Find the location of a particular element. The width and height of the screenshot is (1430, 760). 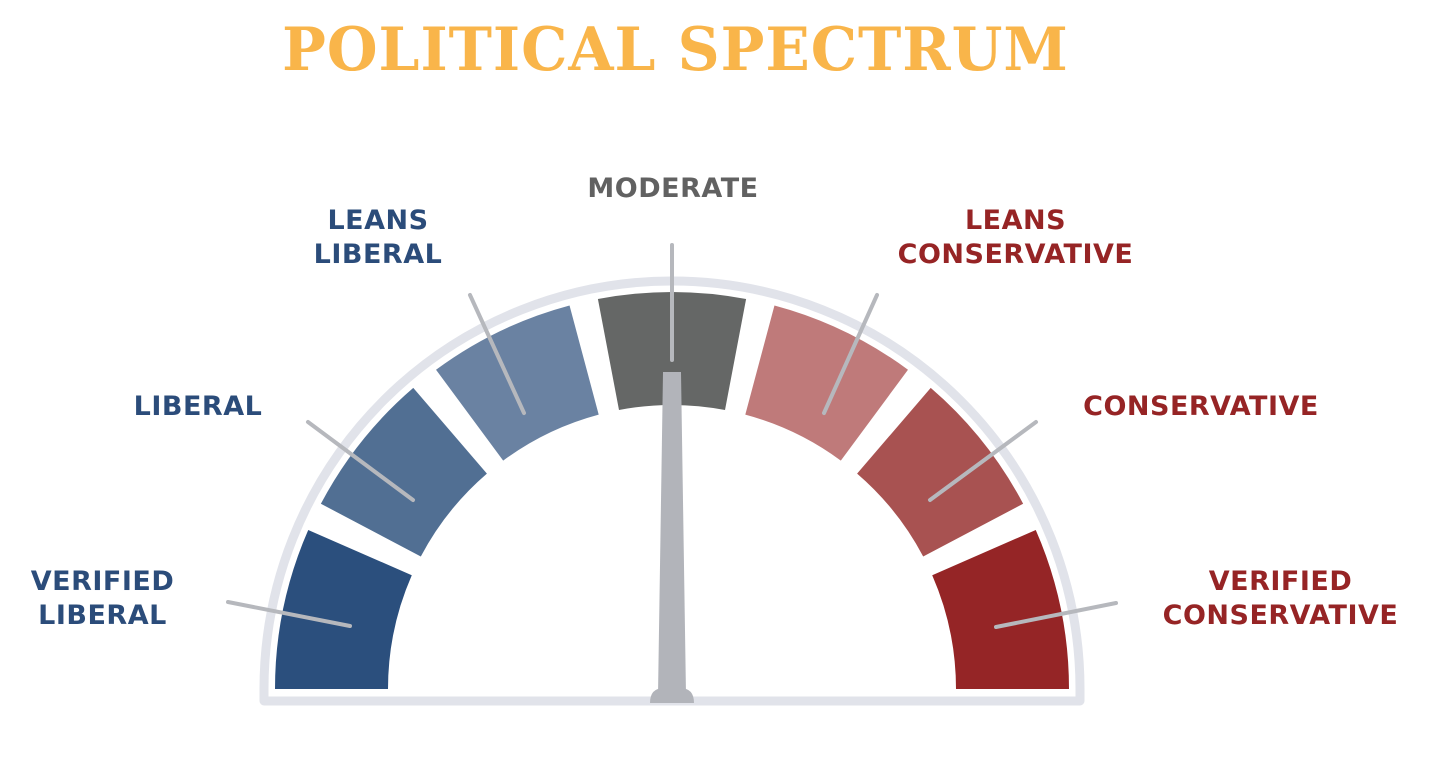

label-leans-conservative: LEANS CONSERVATIVE is located at coordinates (1015, 237).